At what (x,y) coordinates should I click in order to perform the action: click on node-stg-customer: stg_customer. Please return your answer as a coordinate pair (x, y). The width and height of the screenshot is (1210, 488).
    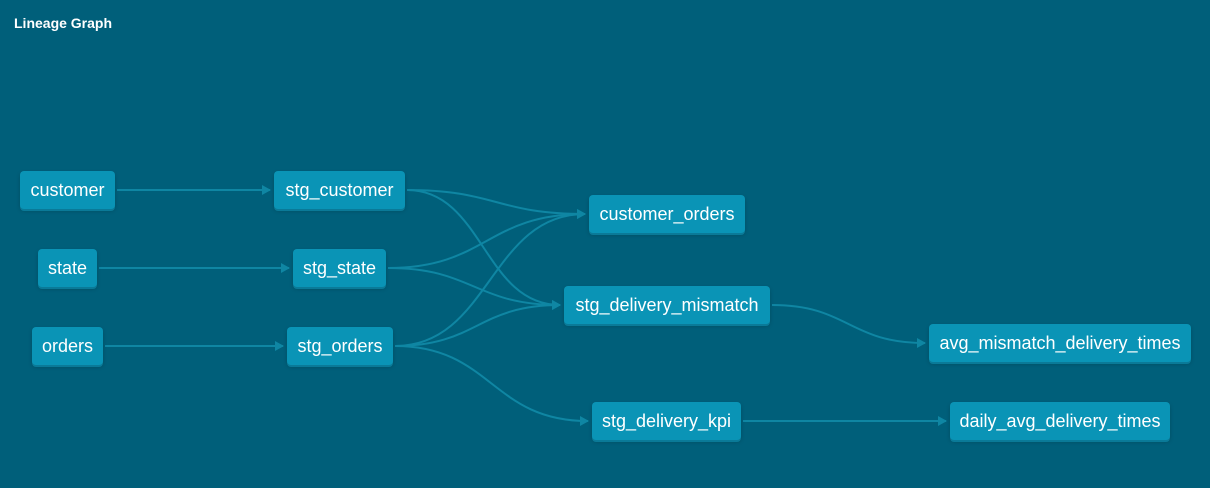
    Looking at the image, I should click on (339, 190).